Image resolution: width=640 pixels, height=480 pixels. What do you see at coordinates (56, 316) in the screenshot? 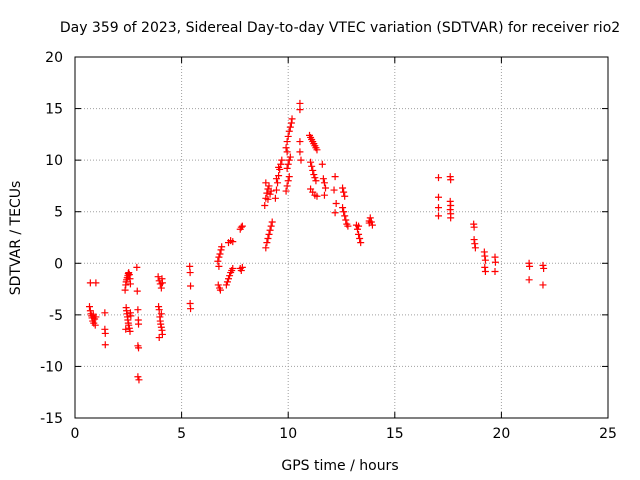
I see `y-tick-label: -5` at bounding box center [56, 316].